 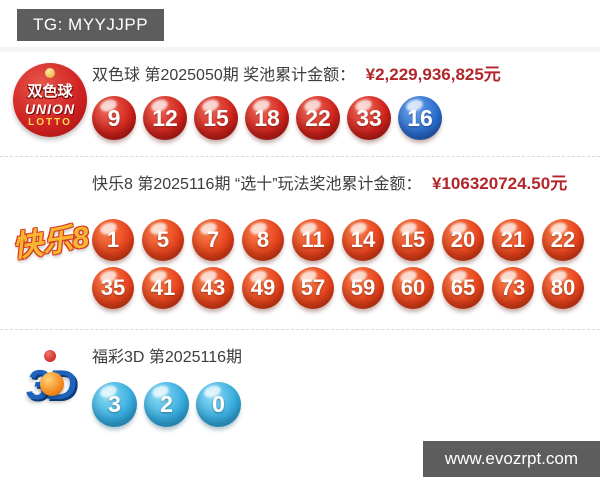 What do you see at coordinates (257, 184) in the screenshot?
I see `section-title: 快乐8 第2025116期 “选十”玩法奖池累计金额：` at bounding box center [257, 184].